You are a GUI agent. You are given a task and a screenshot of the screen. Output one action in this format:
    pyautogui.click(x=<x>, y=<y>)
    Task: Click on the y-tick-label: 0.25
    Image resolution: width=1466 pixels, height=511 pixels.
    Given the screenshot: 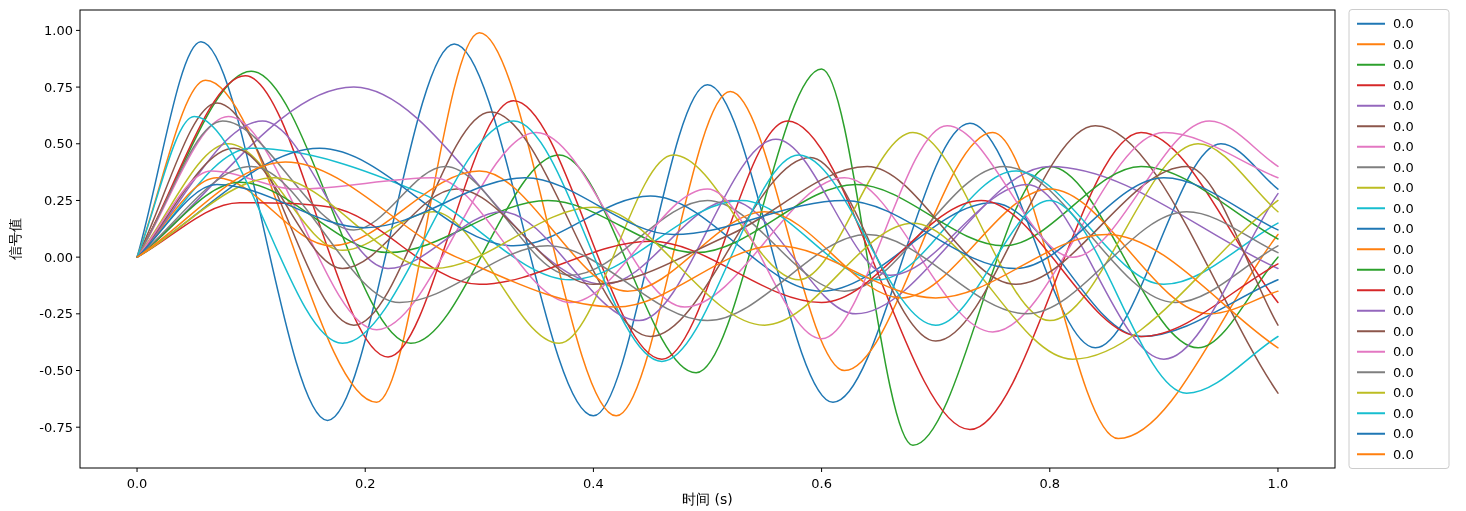 What is the action you would take?
    pyautogui.click(x=58, y=200)
    